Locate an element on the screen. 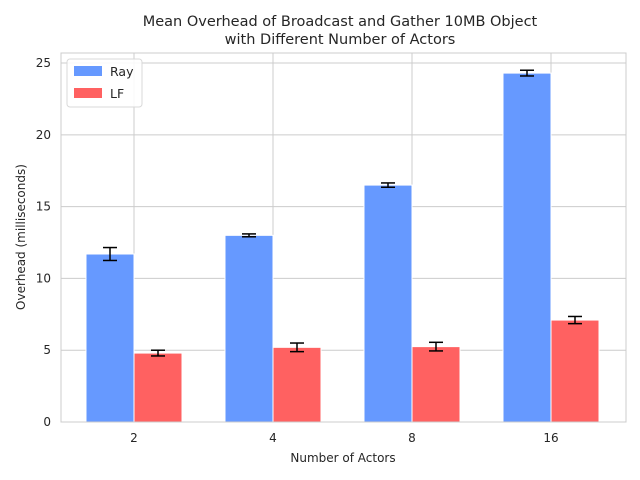  x-tick-label: 2 is located at coordinates (134, 438).